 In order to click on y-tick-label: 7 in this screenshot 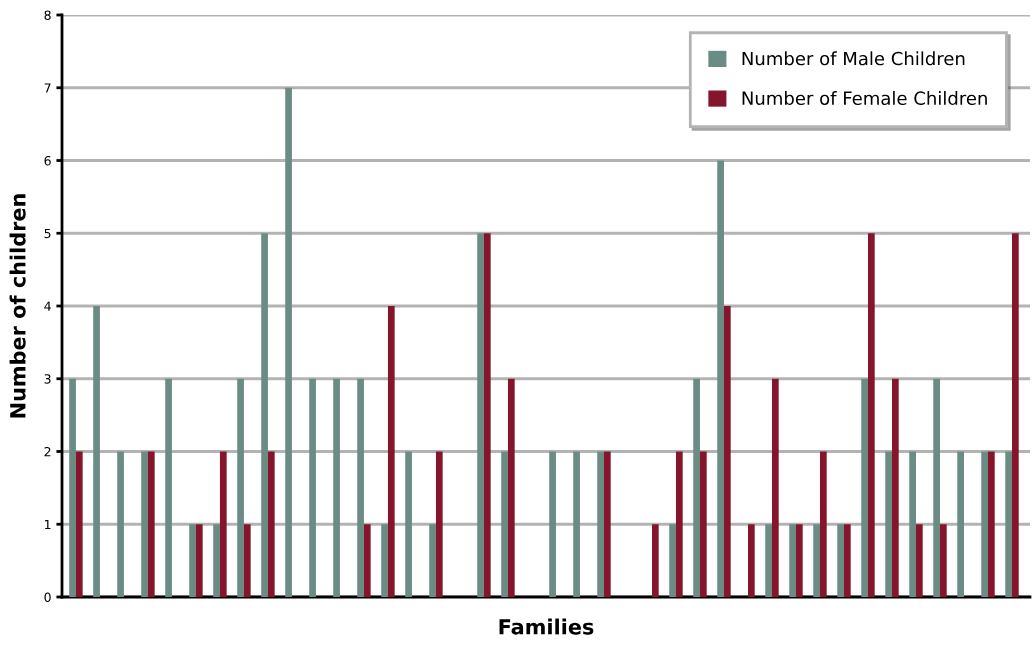, I will do `click(47, 88)`.